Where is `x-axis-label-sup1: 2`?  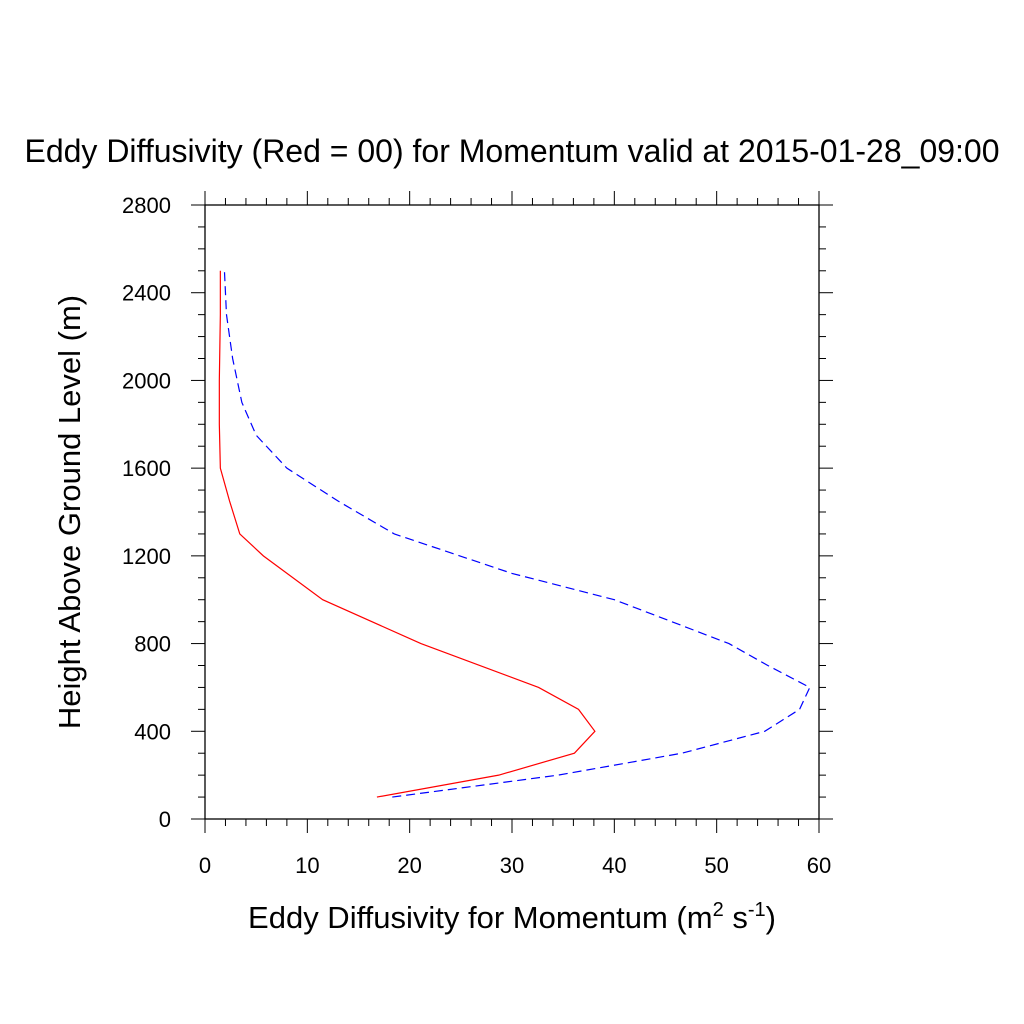
x-axis-label-sup1: 2 is located at coordinates (718, 910).